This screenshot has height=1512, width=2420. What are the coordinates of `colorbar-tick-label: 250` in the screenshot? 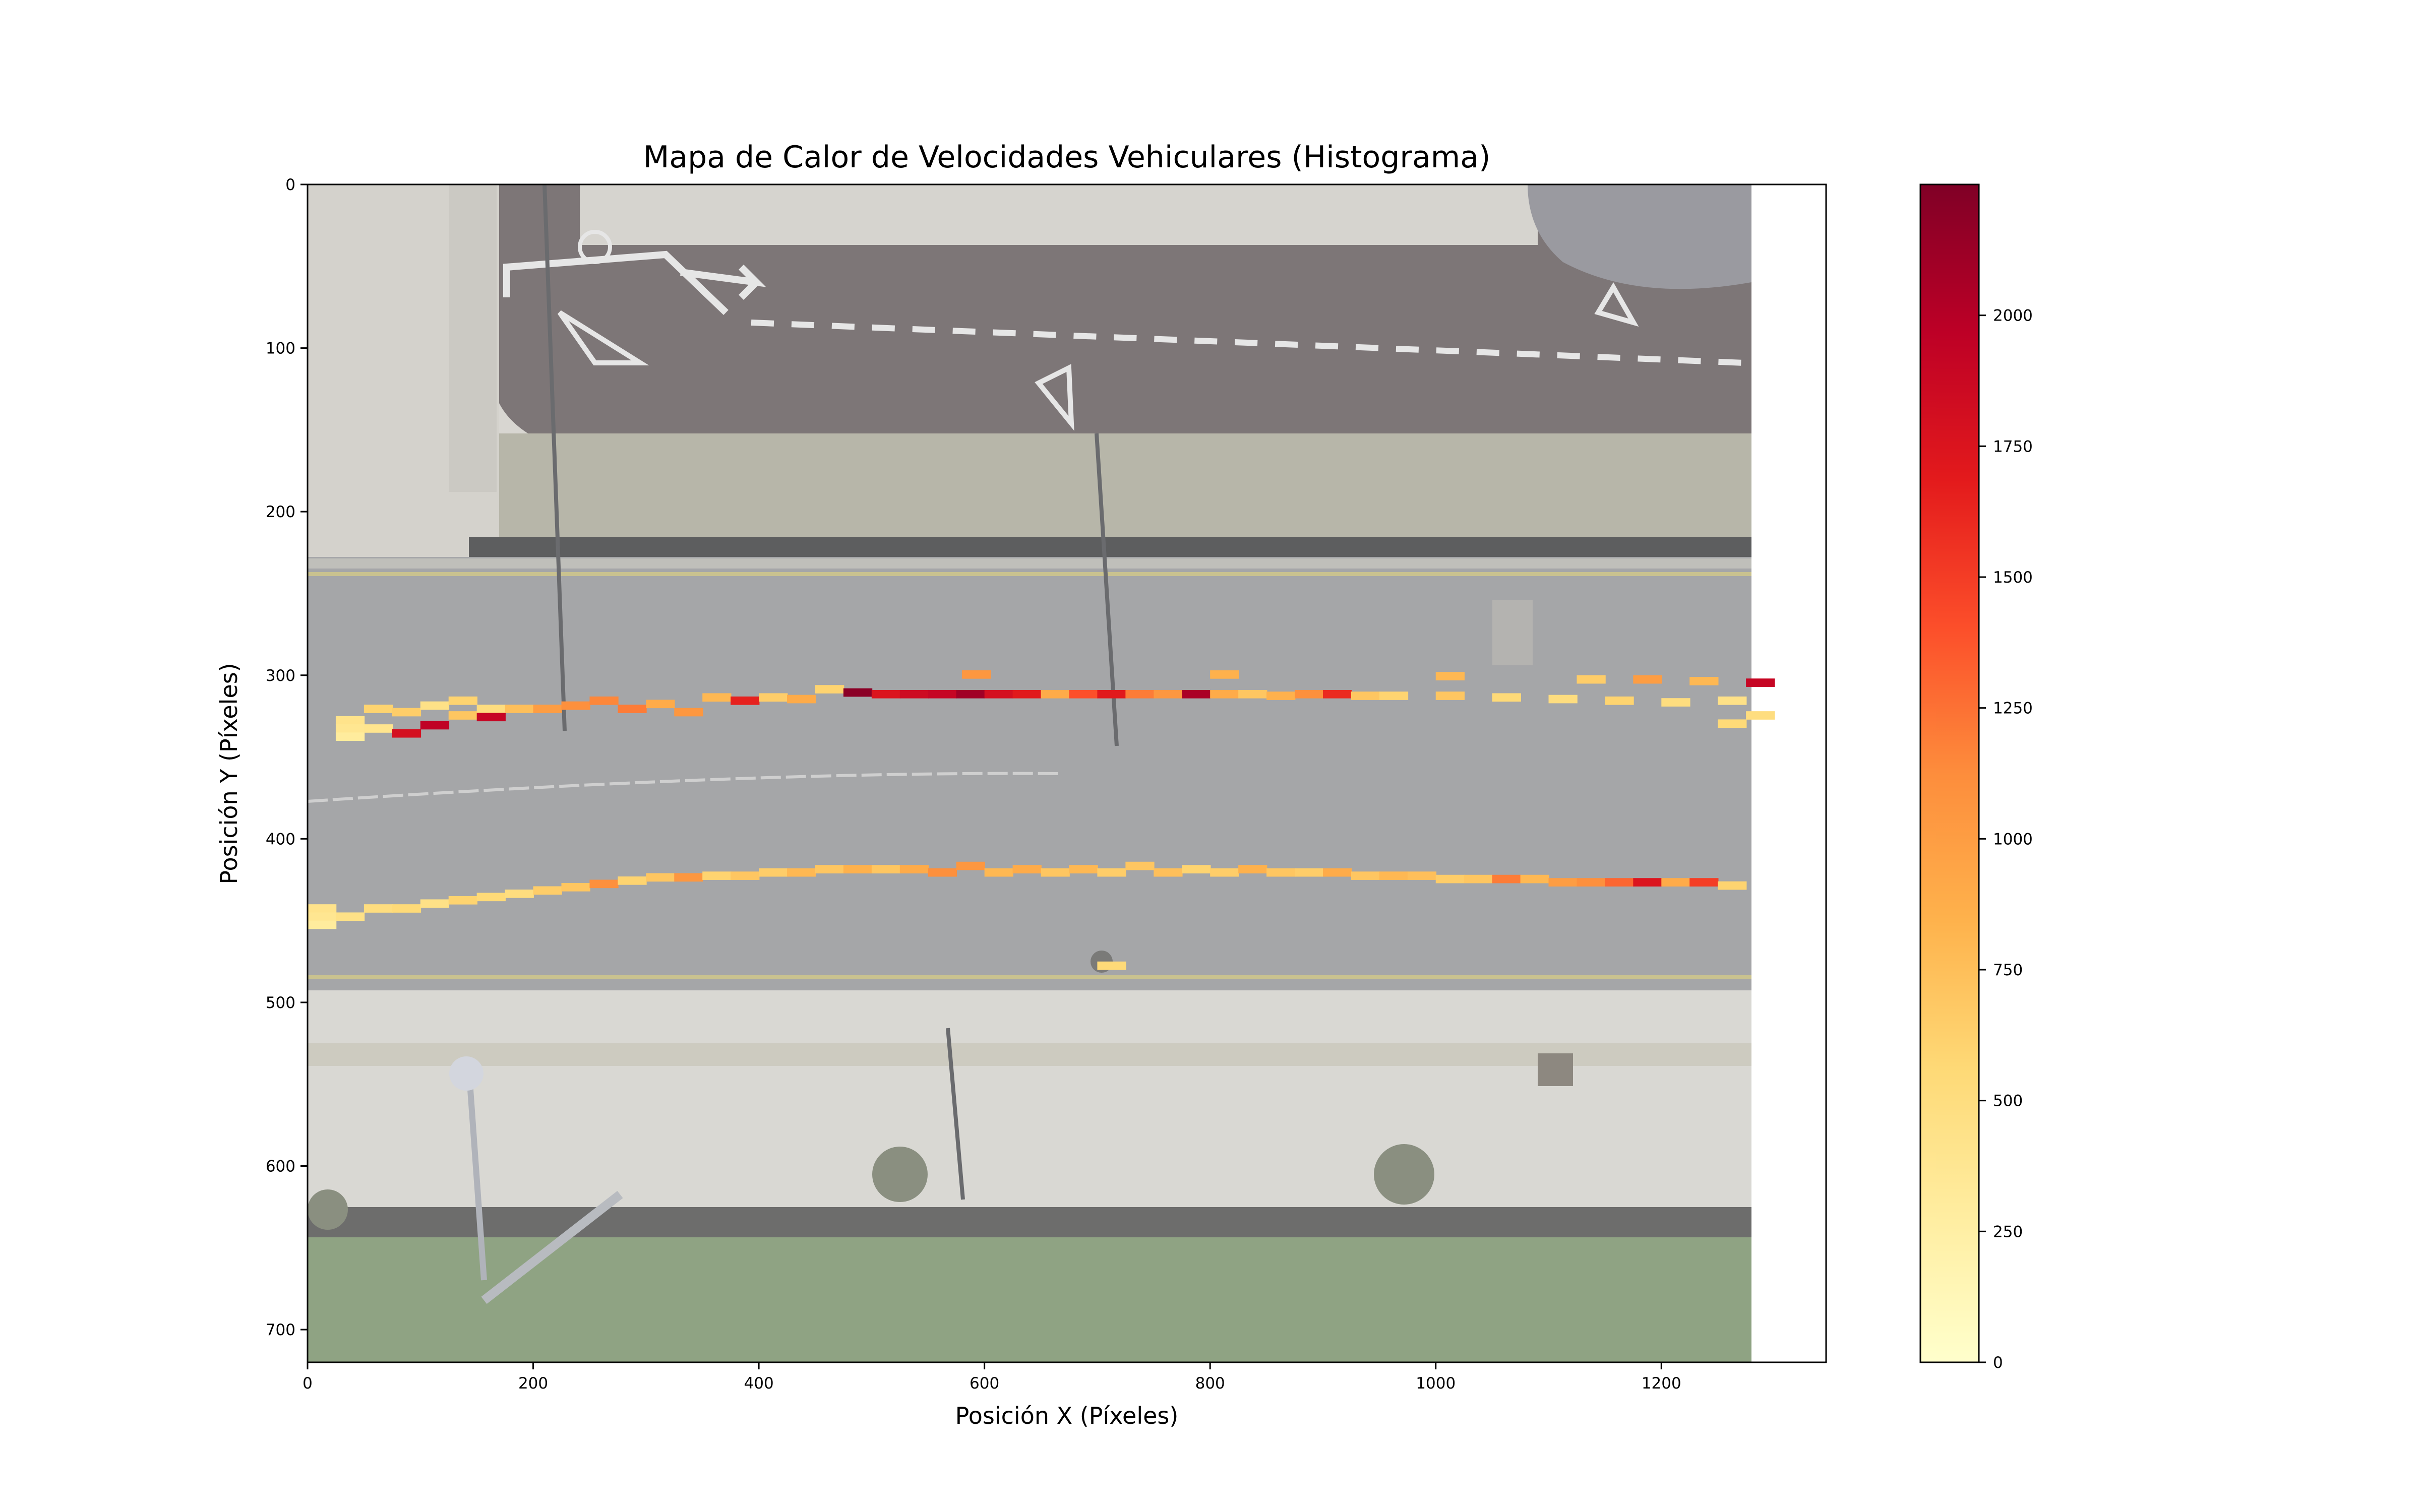 It's located at (2008, 1232).